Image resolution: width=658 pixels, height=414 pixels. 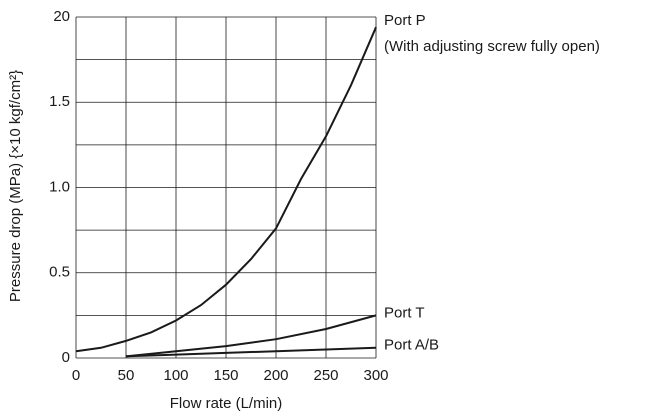 What do you see at coordinates (492, 46) in the screenshot?
I see `series-note: (With adjusting screw fully open)` at bounding box center [492, 46].